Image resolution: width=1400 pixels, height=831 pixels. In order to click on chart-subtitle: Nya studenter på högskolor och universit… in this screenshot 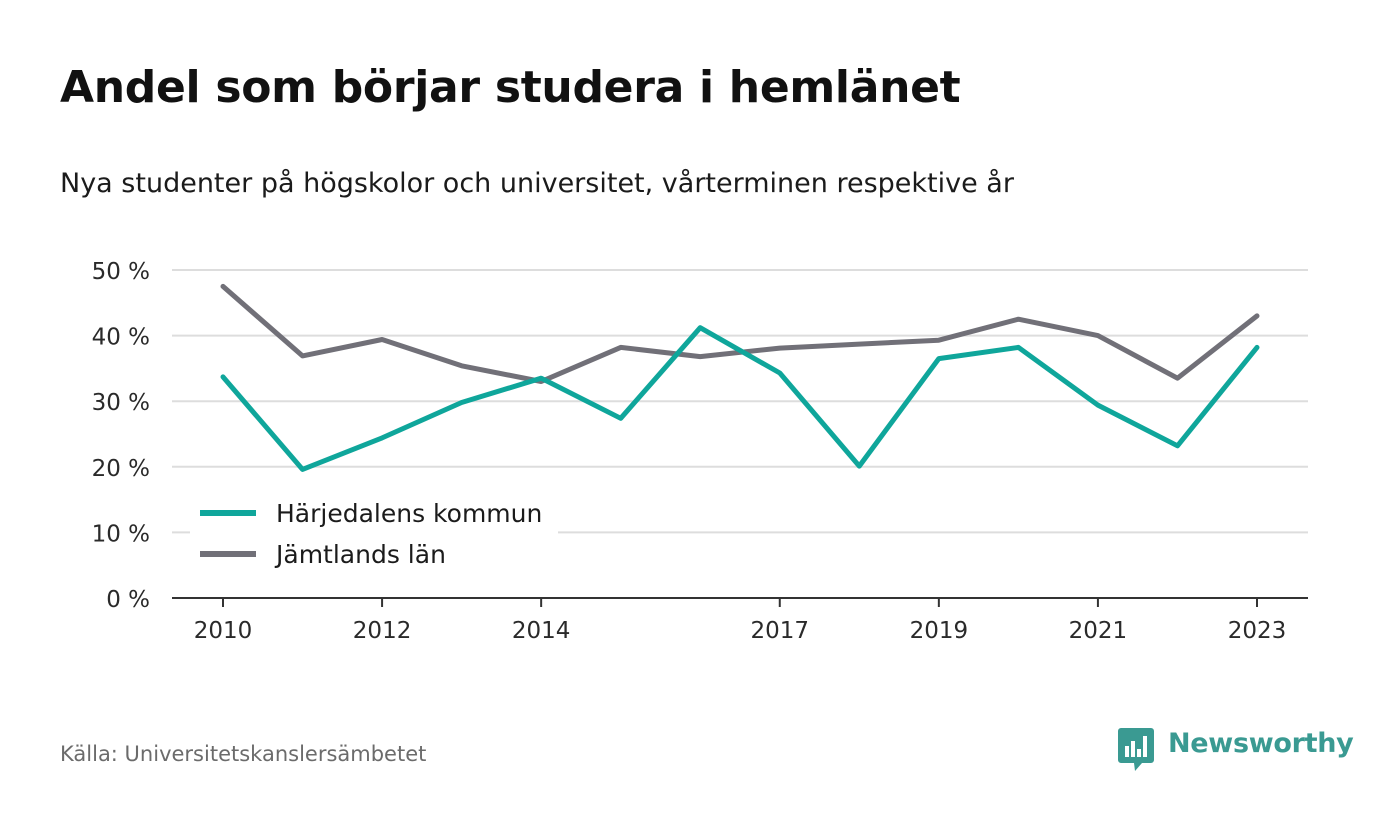, I will do `click(537, 183)`.